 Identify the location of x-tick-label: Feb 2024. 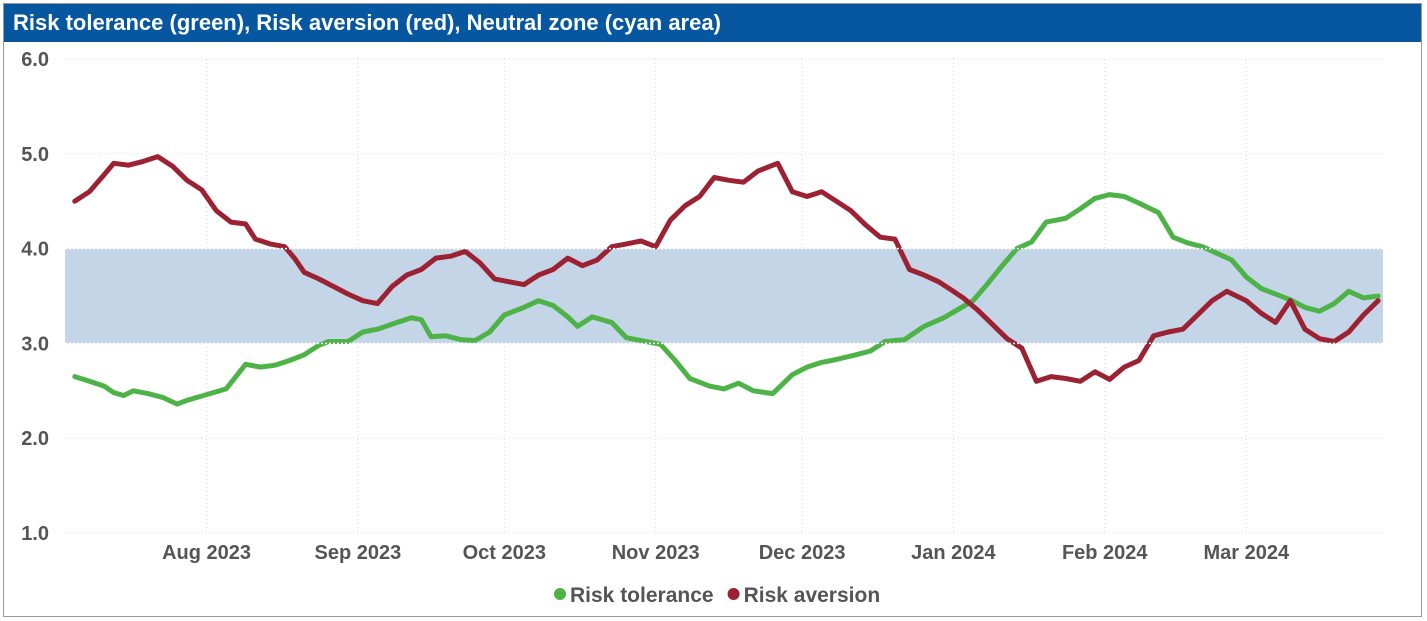
(1105, 553).